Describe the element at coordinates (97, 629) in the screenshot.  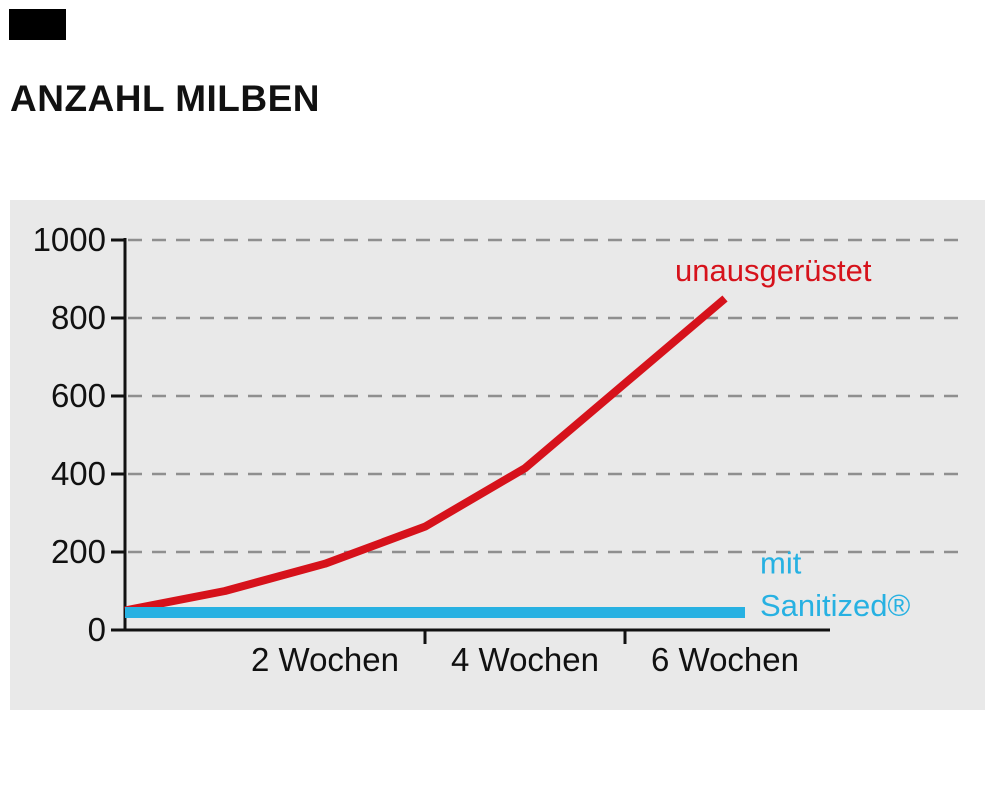
I see `y-tick-label-0: 0` at that location.